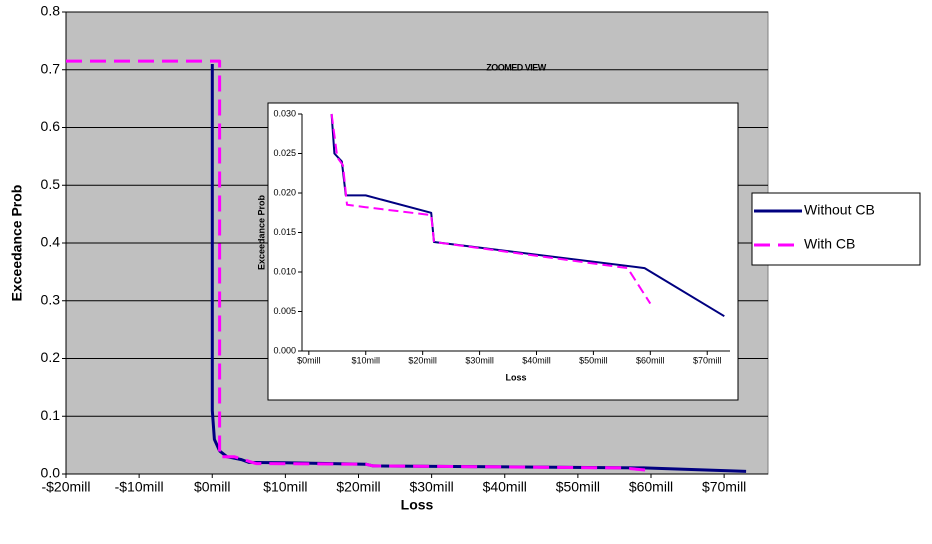  What do you see at coordinates (829, 244) in the screenshot?
I see `legend-label: With CB` at bounding box center [829, 244].